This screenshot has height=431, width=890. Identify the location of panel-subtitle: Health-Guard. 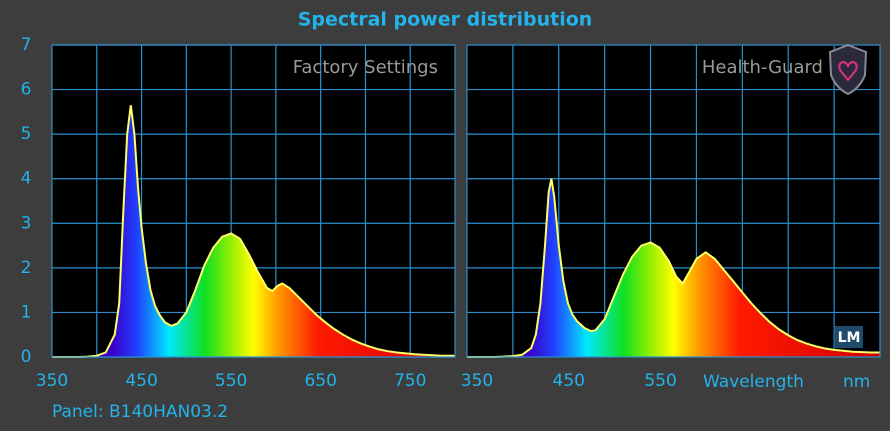
(762, 67).